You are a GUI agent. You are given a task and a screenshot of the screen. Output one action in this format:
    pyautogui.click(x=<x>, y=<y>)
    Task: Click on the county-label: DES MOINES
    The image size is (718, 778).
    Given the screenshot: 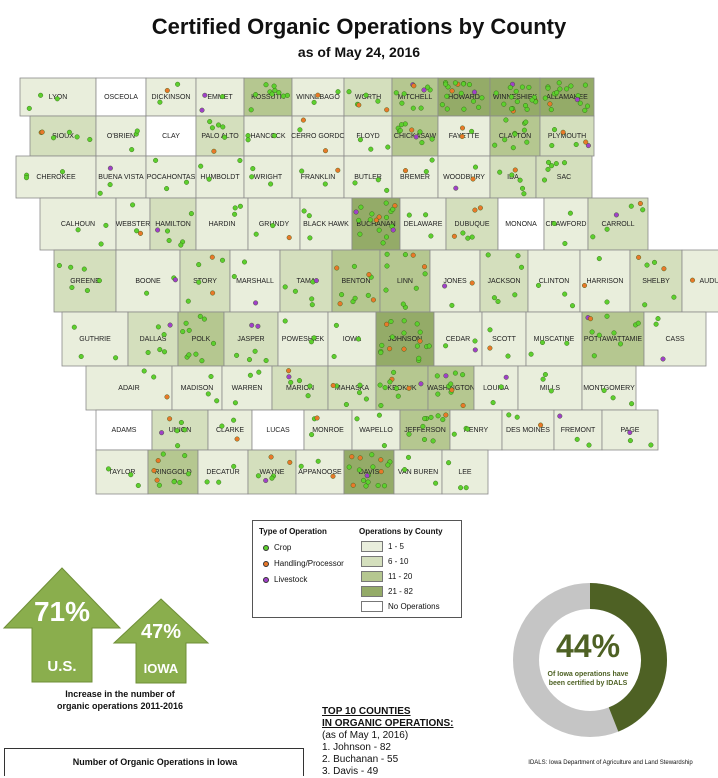 What is the action you would take?
    pyautogui.click(x=528, y=430)
    